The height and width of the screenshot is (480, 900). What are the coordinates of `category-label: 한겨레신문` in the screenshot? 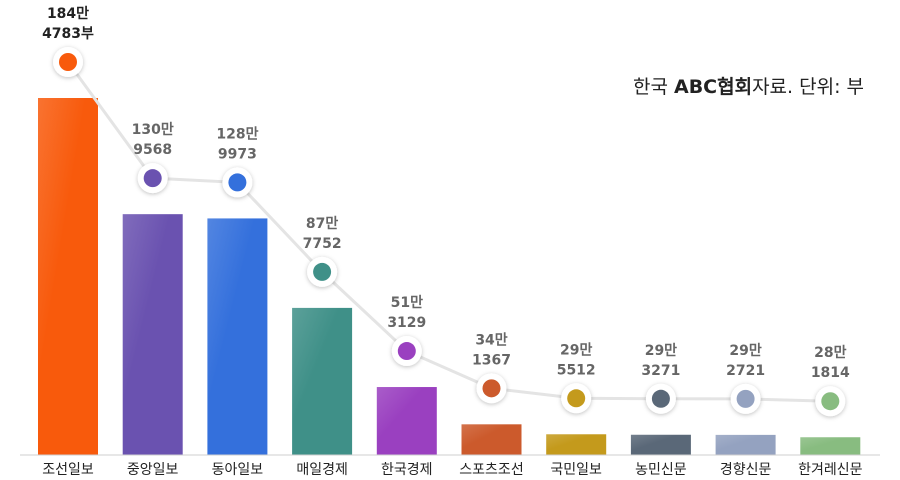 It's located at (830, 470).